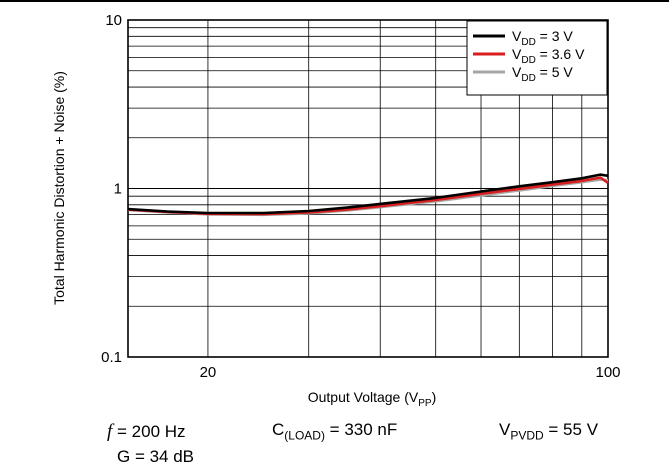 The width and height of the screenshot is (669, 473). I want to click on legend-box, so click(537, 58).